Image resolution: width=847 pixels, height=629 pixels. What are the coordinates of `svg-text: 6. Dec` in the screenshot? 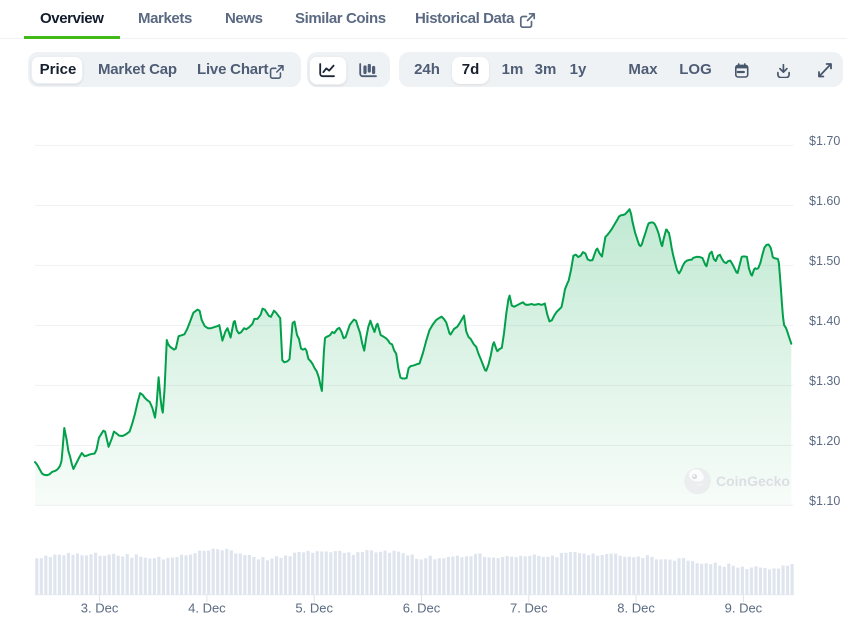 It's located at (422, 608).